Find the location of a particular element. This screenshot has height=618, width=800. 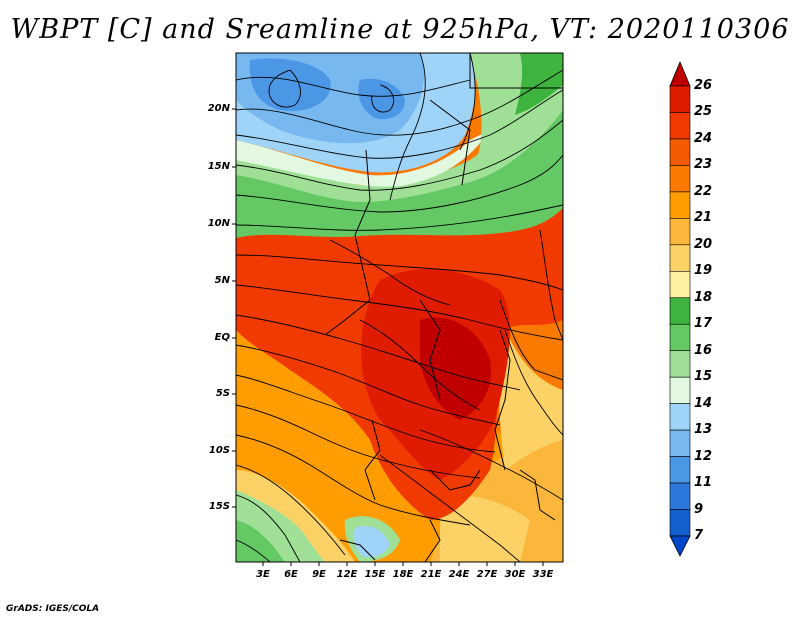

lon-label-3e: 3E is located at coordinates (263, 574).